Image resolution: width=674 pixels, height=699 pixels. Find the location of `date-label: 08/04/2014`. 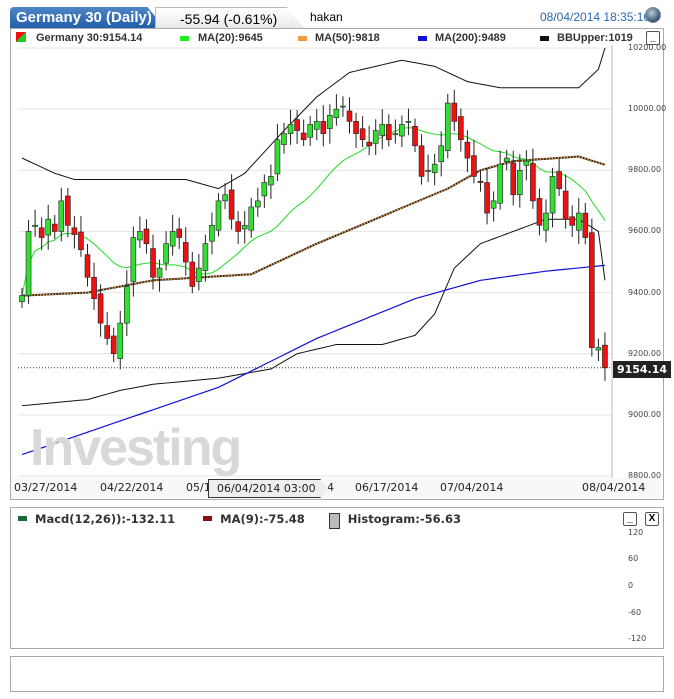

date-label: 08/04/2014 is located at coordinates (614, 487).